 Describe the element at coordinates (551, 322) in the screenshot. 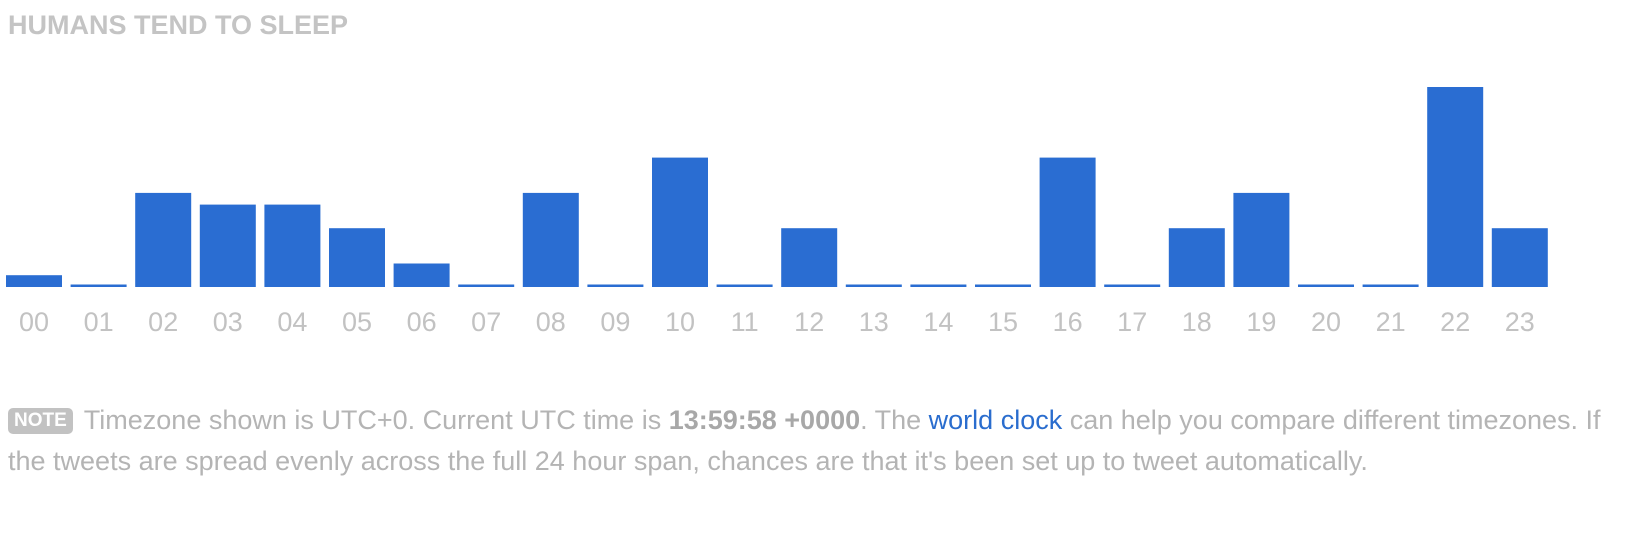

I see `tick-label-08: 08` at that location.